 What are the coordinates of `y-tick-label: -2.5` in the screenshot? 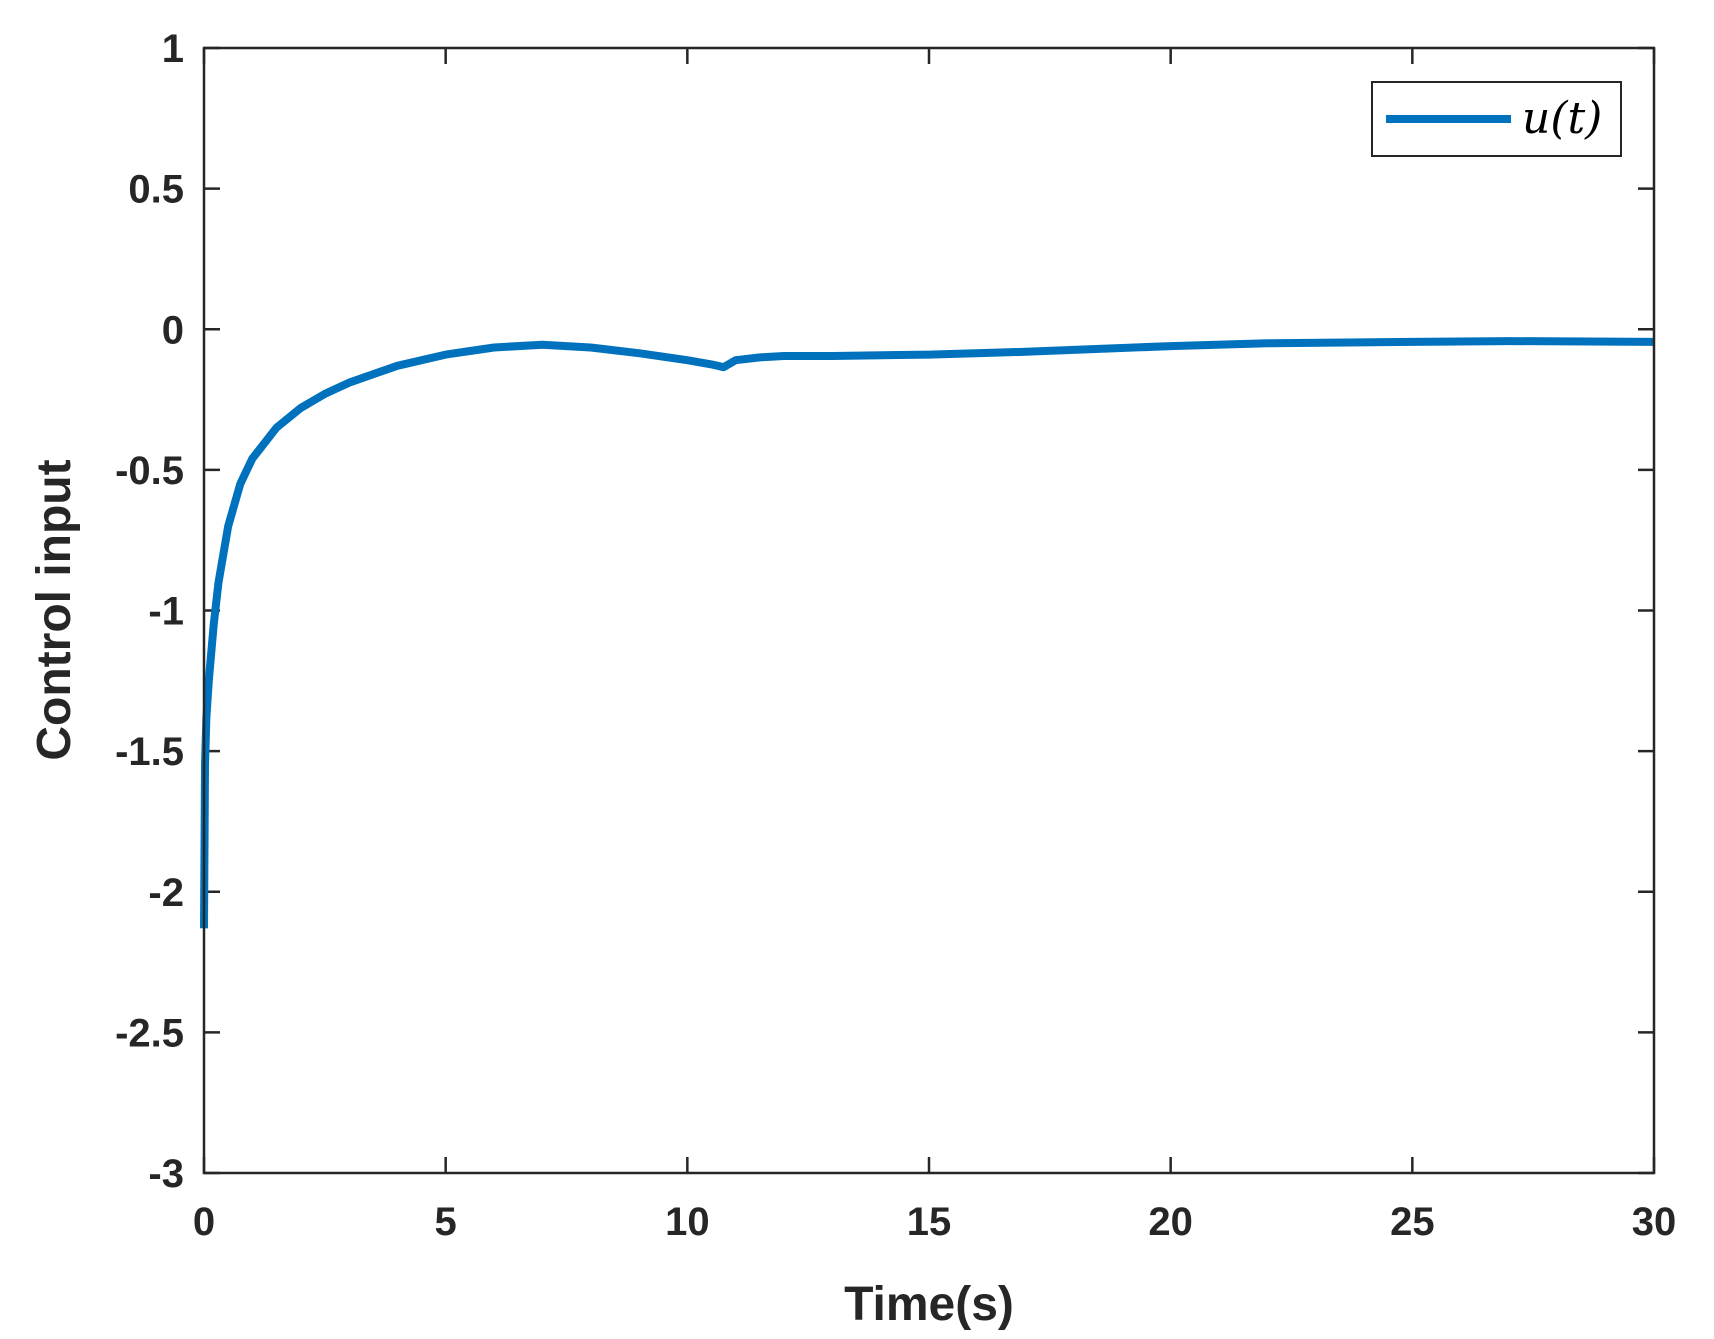 It's located at (149, 1033).